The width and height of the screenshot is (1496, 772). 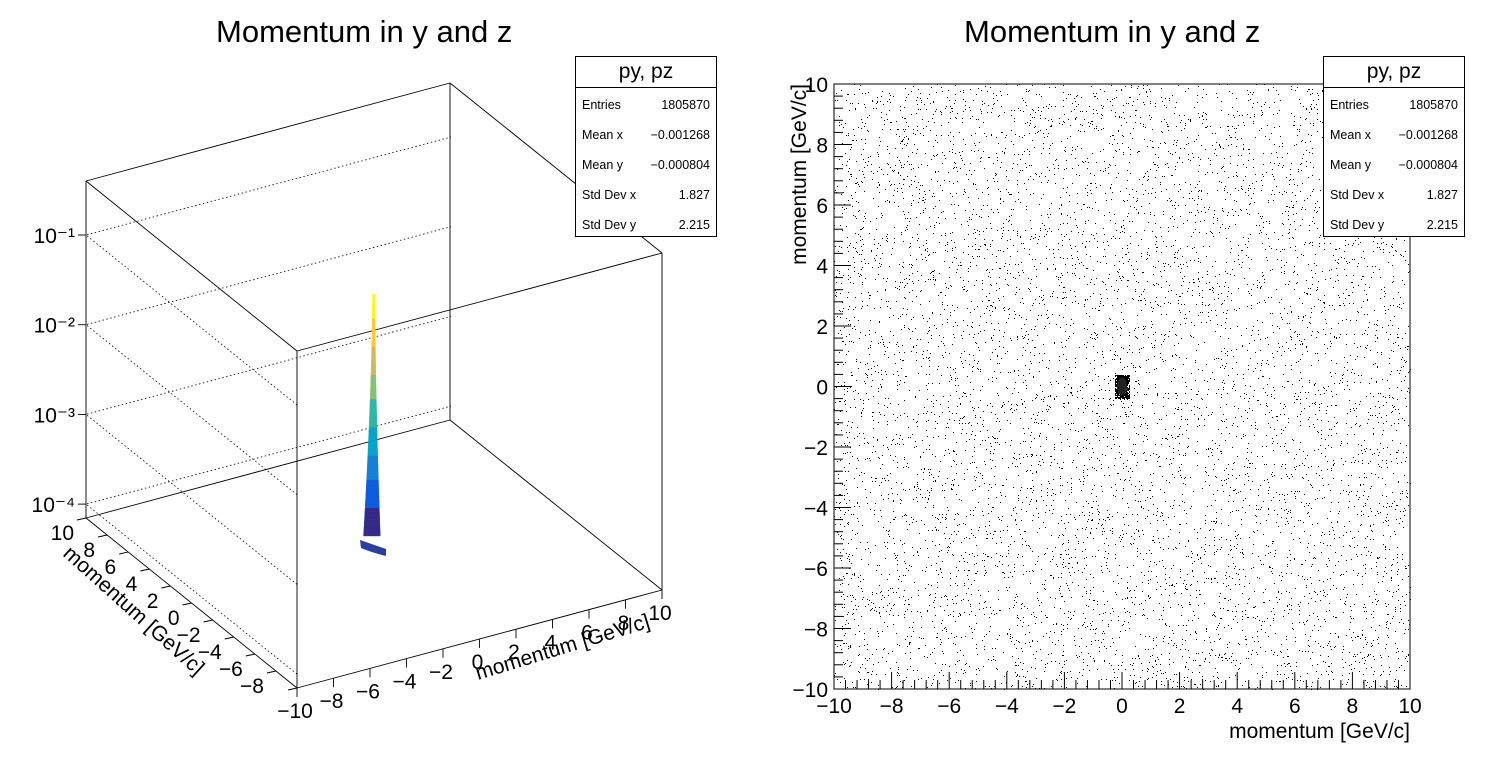 I want to click on y-axis-title: momentum [GeV/c], so click(x=799, y=174).